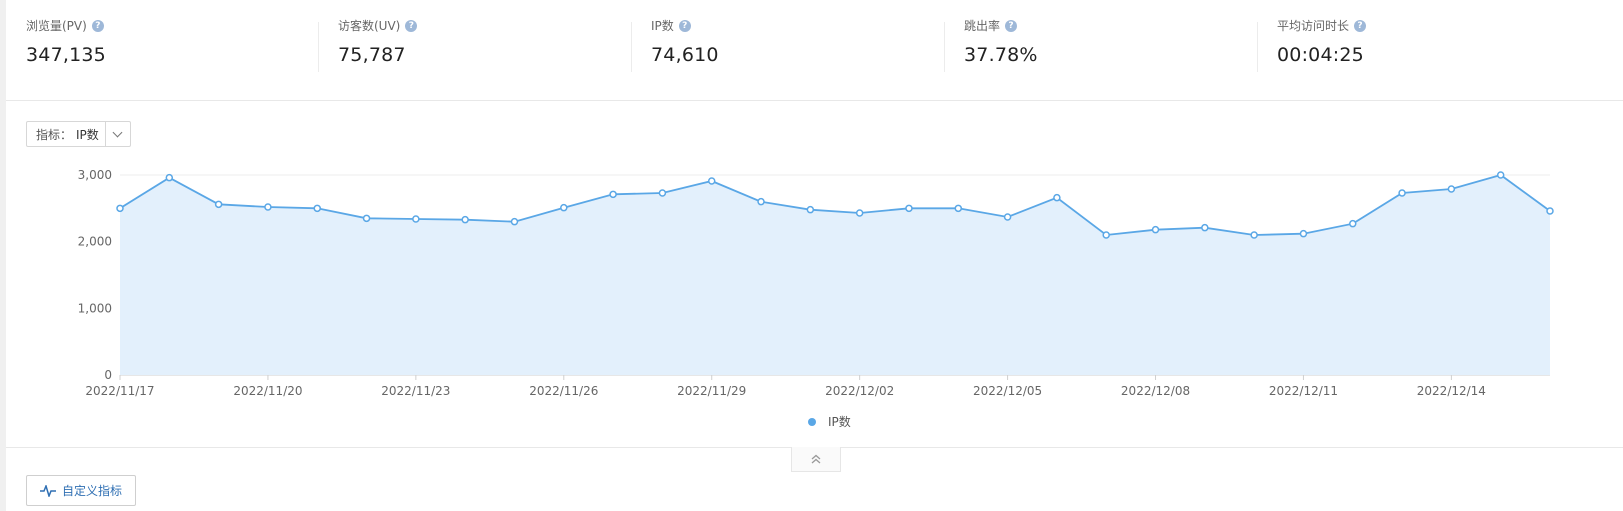 Image resolution: width=1623 pixels, height=511 pixels. Describe the element at coordinates (267, 391) in the screenshot. I see `x-tick-label: 2022/11/20` at that location.